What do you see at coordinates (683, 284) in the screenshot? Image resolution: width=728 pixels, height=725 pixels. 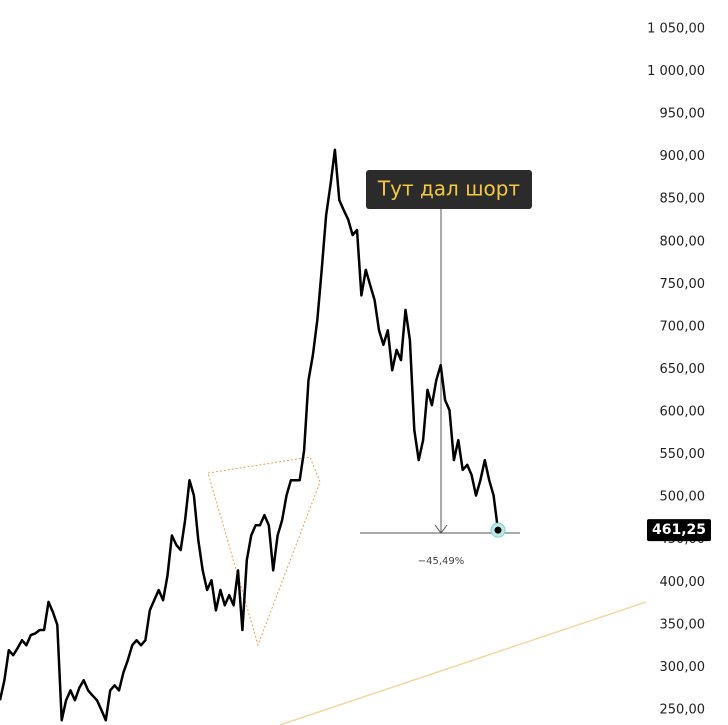 I see `y-tick-label: 750,00` at bounding box center [683, 284].